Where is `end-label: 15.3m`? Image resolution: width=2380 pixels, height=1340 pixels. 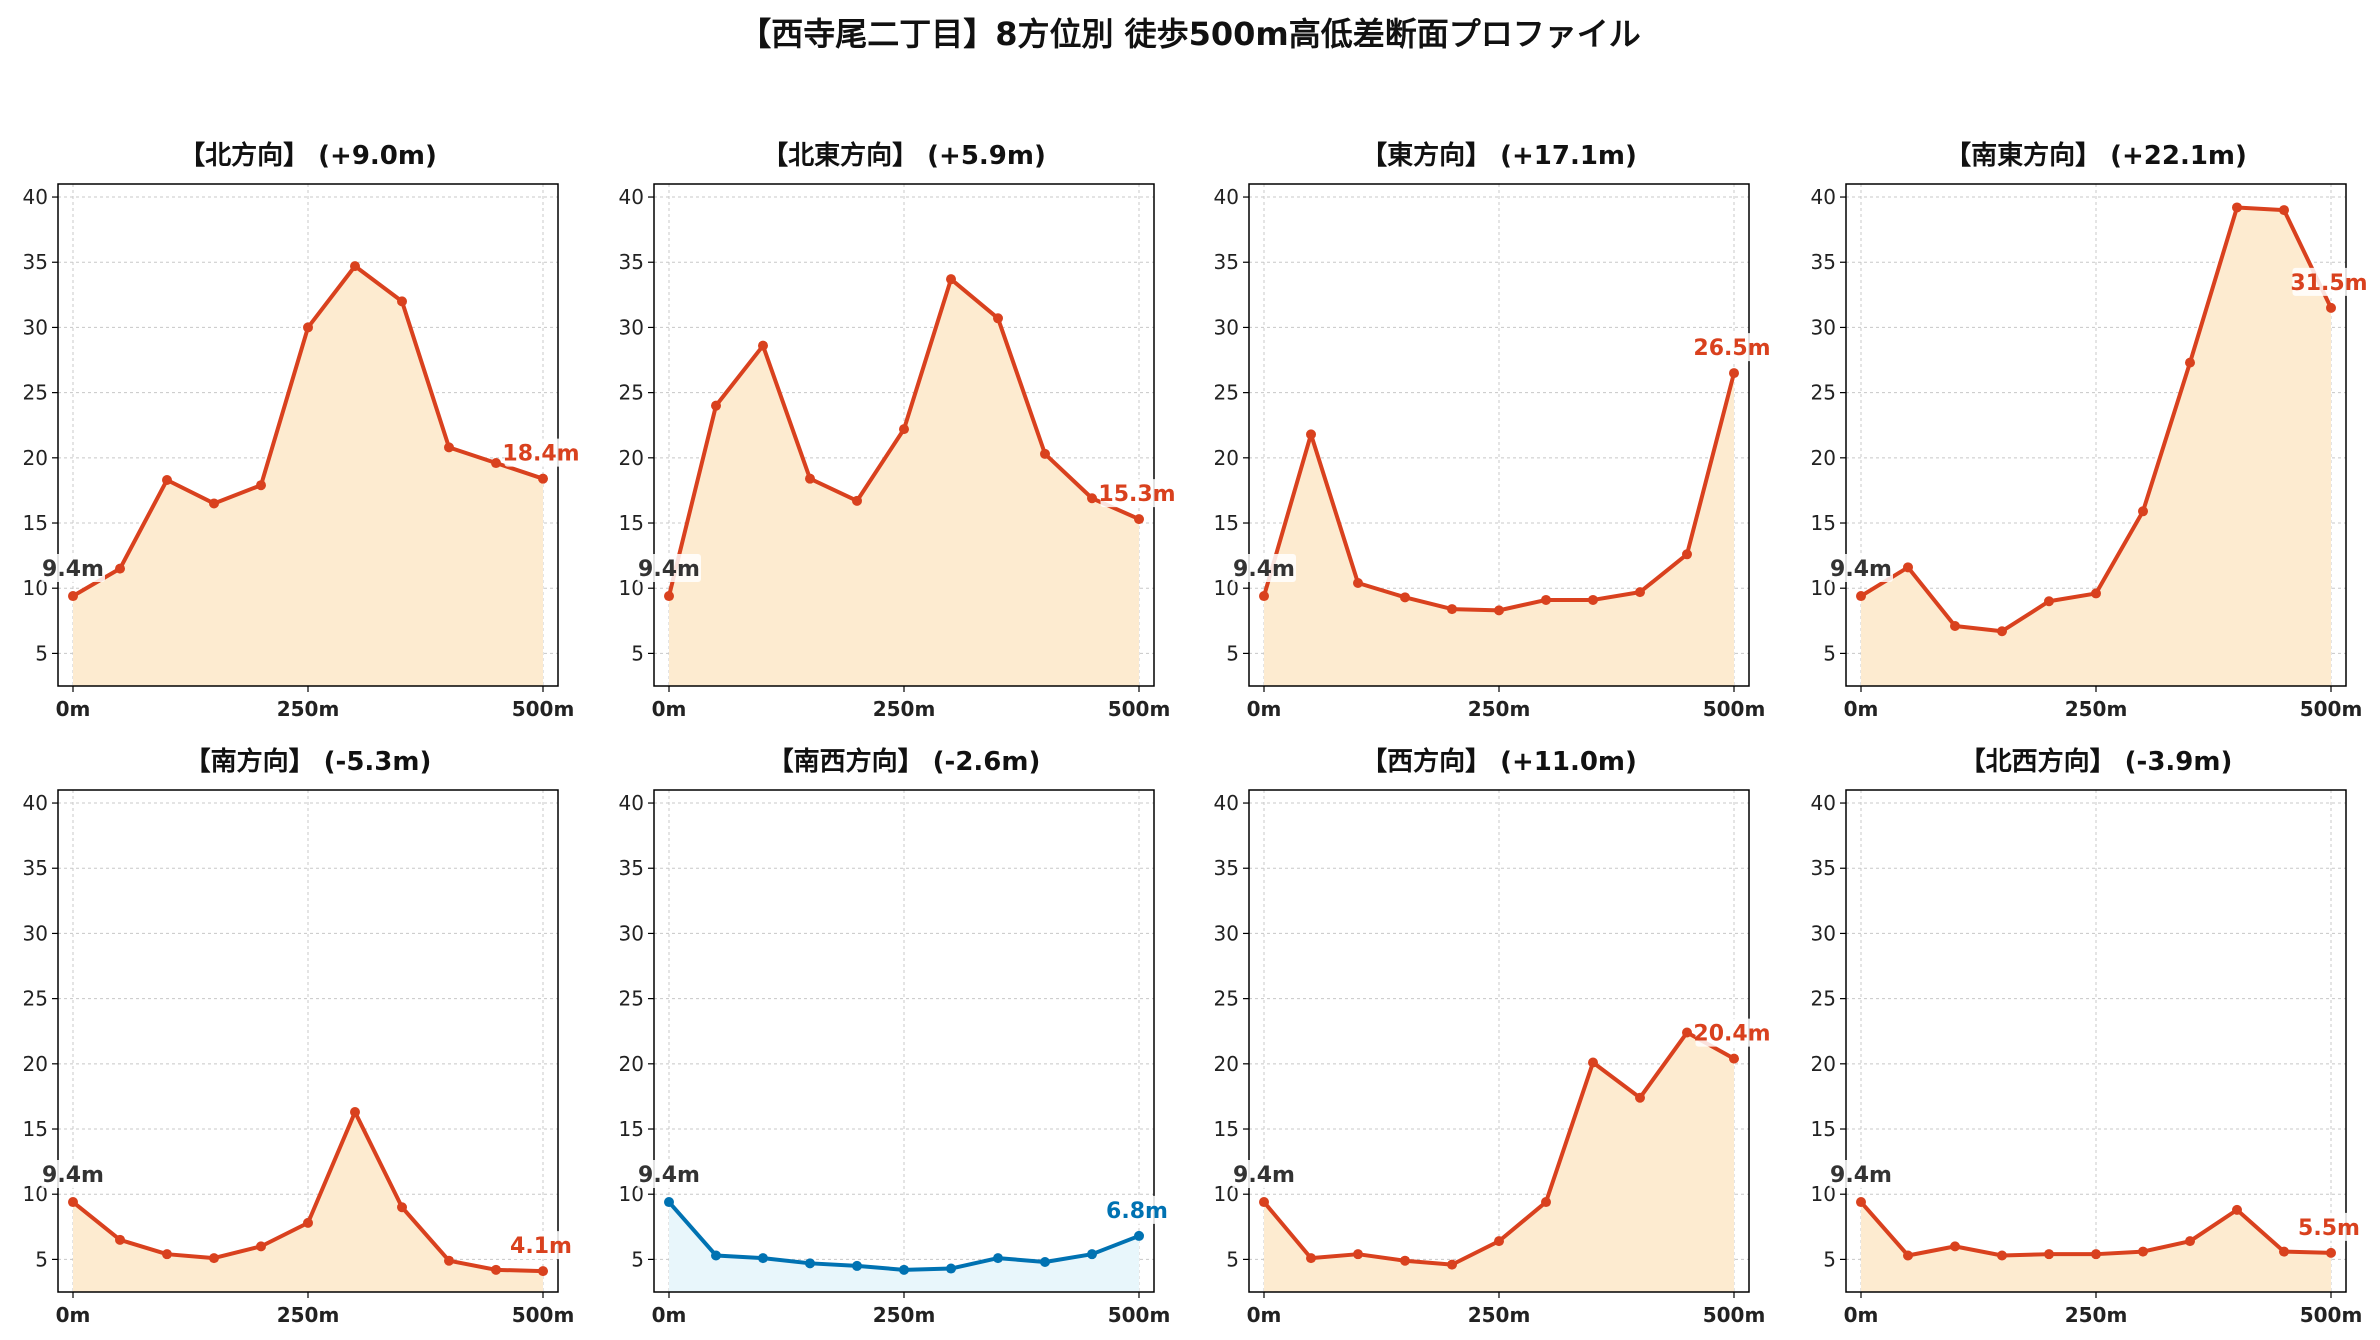
end-label: 15.3m is located at coordinates (1136, 494).